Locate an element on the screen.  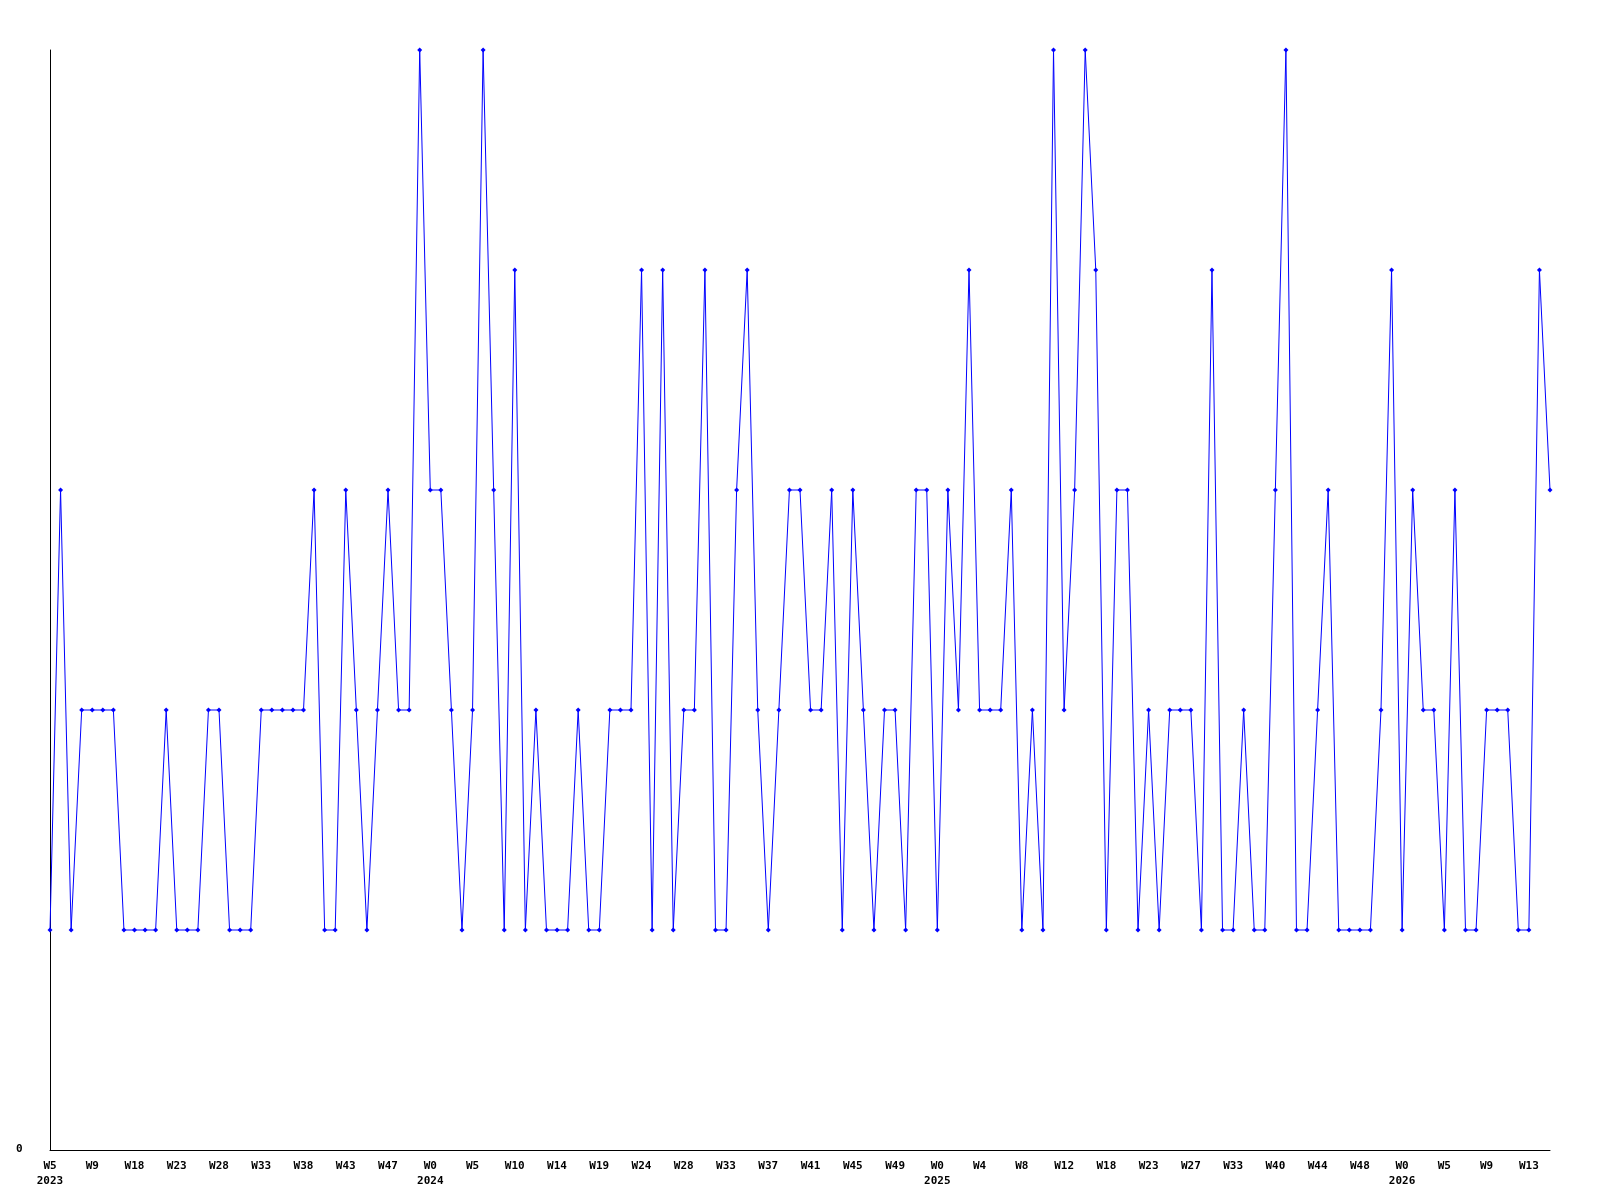
x-tick-label: W43 is located at coordinates (345, 1165).